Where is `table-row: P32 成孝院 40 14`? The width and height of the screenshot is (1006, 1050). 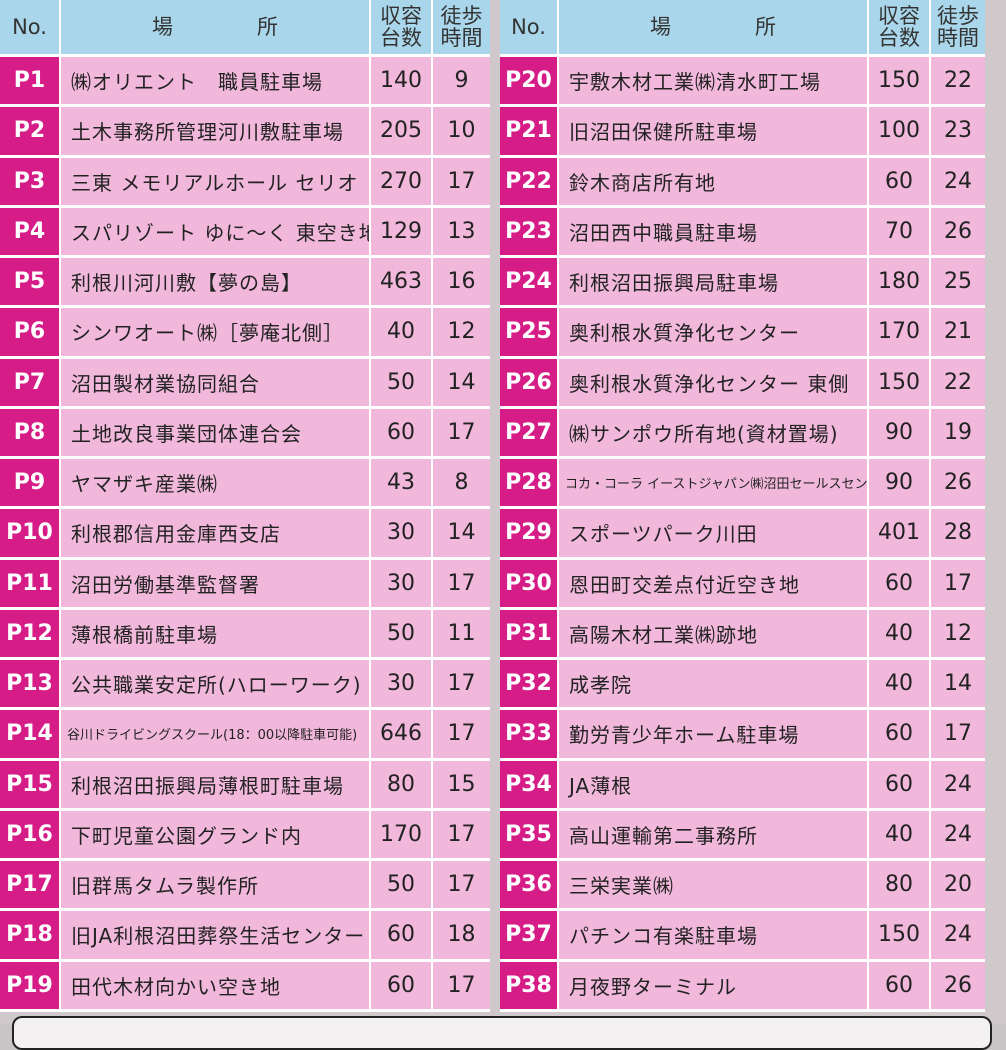 table-row: P32 成孝院 40 14 is located at coordinates (742, 684).